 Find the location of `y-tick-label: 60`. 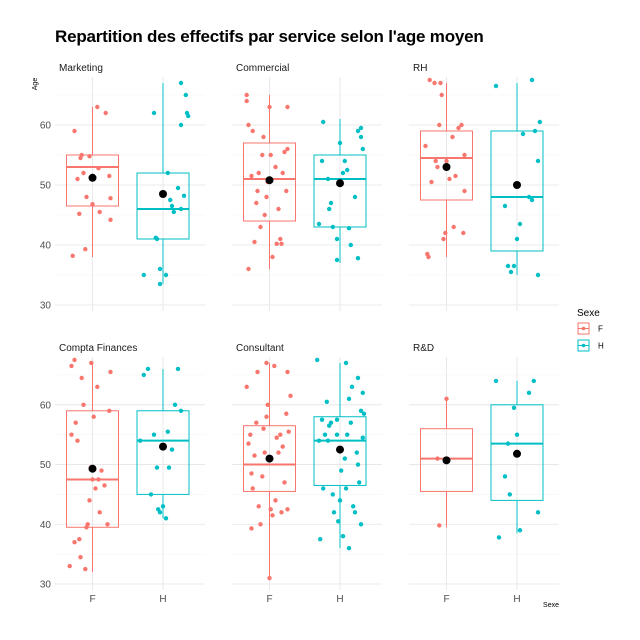

y-tick-label: 60 is located at coordinates (46, 126).